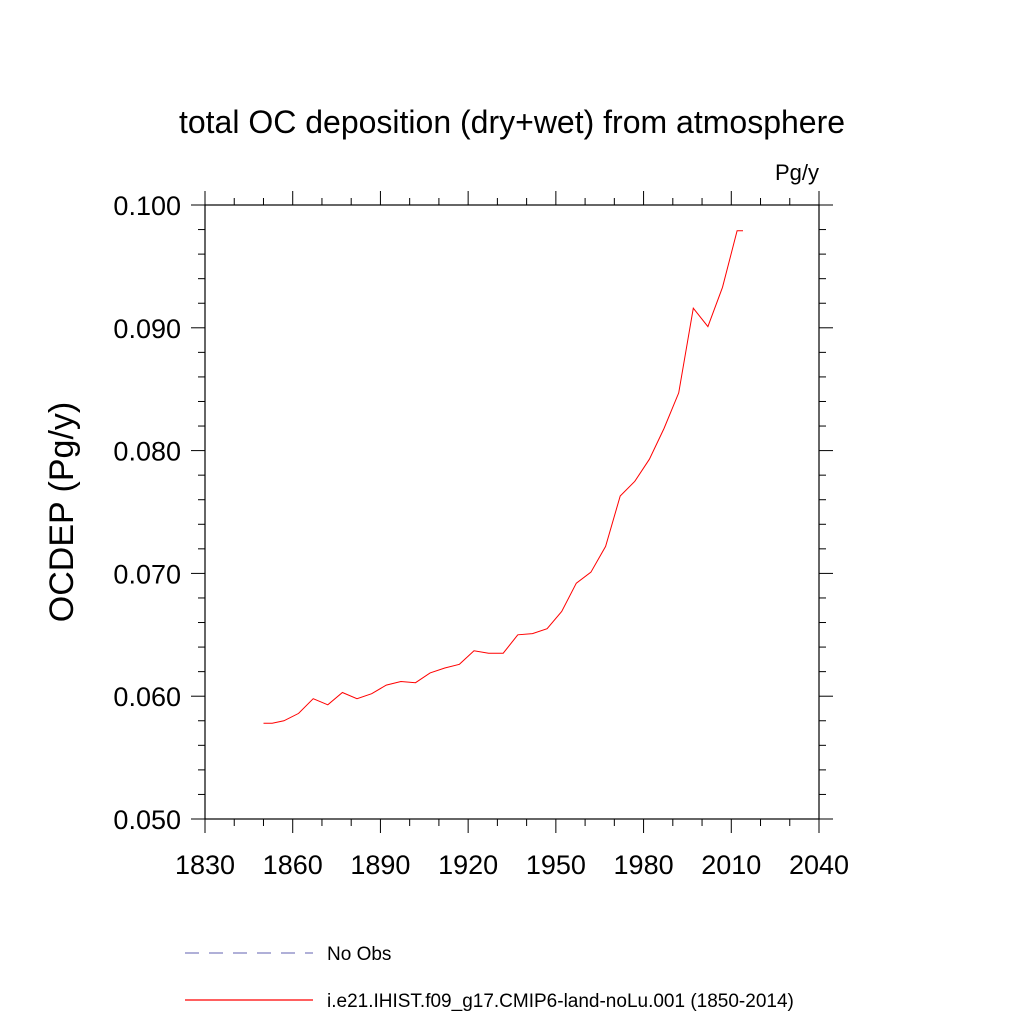 This screenshot has width=1024, height=1024. Describe the element at coordinates (819, 865) in the screenshot. I see `x-tick-label: 2040` at that location.